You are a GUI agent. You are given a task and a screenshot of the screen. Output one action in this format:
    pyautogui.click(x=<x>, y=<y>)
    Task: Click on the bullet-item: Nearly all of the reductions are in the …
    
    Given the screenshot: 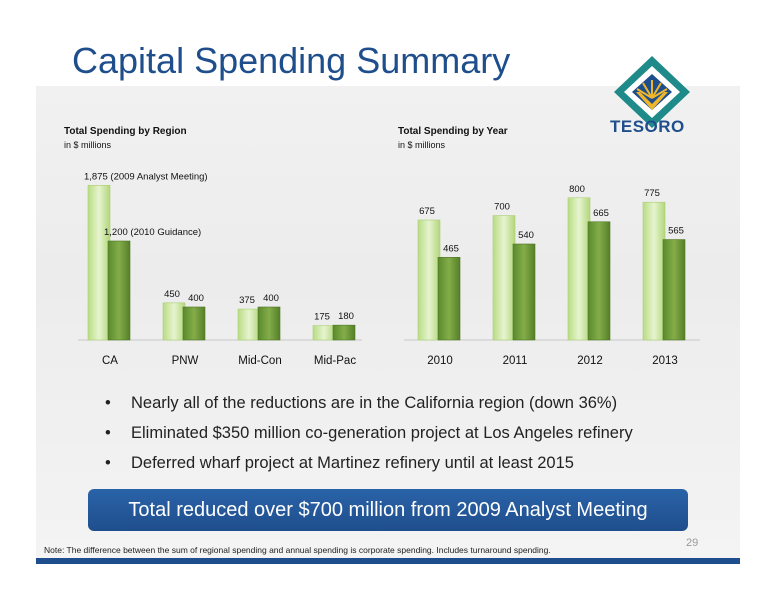 What is the action you would take?
    pyautogui.click(x=369, y=403)
    